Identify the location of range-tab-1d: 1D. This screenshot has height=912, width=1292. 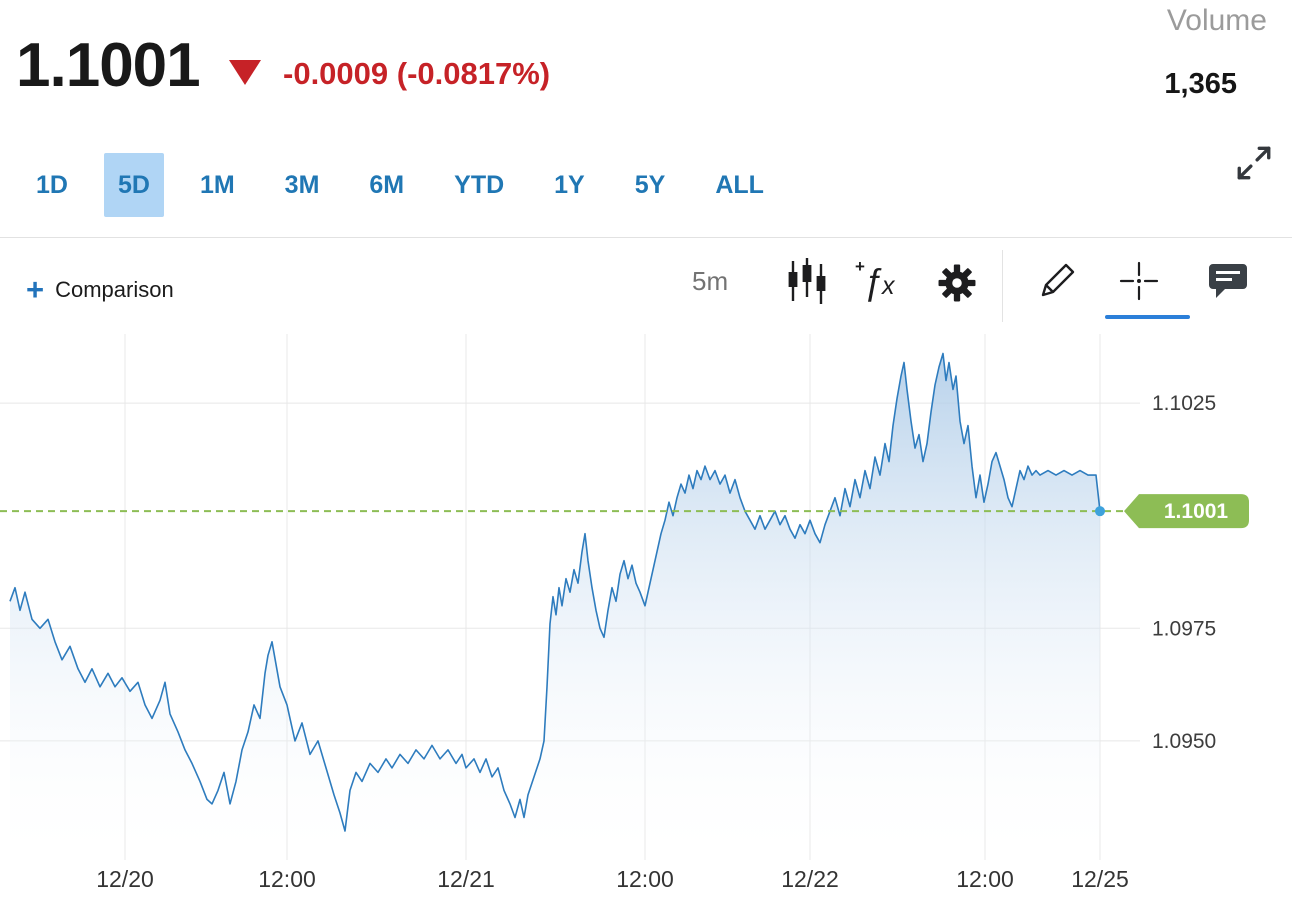
(52, 185).